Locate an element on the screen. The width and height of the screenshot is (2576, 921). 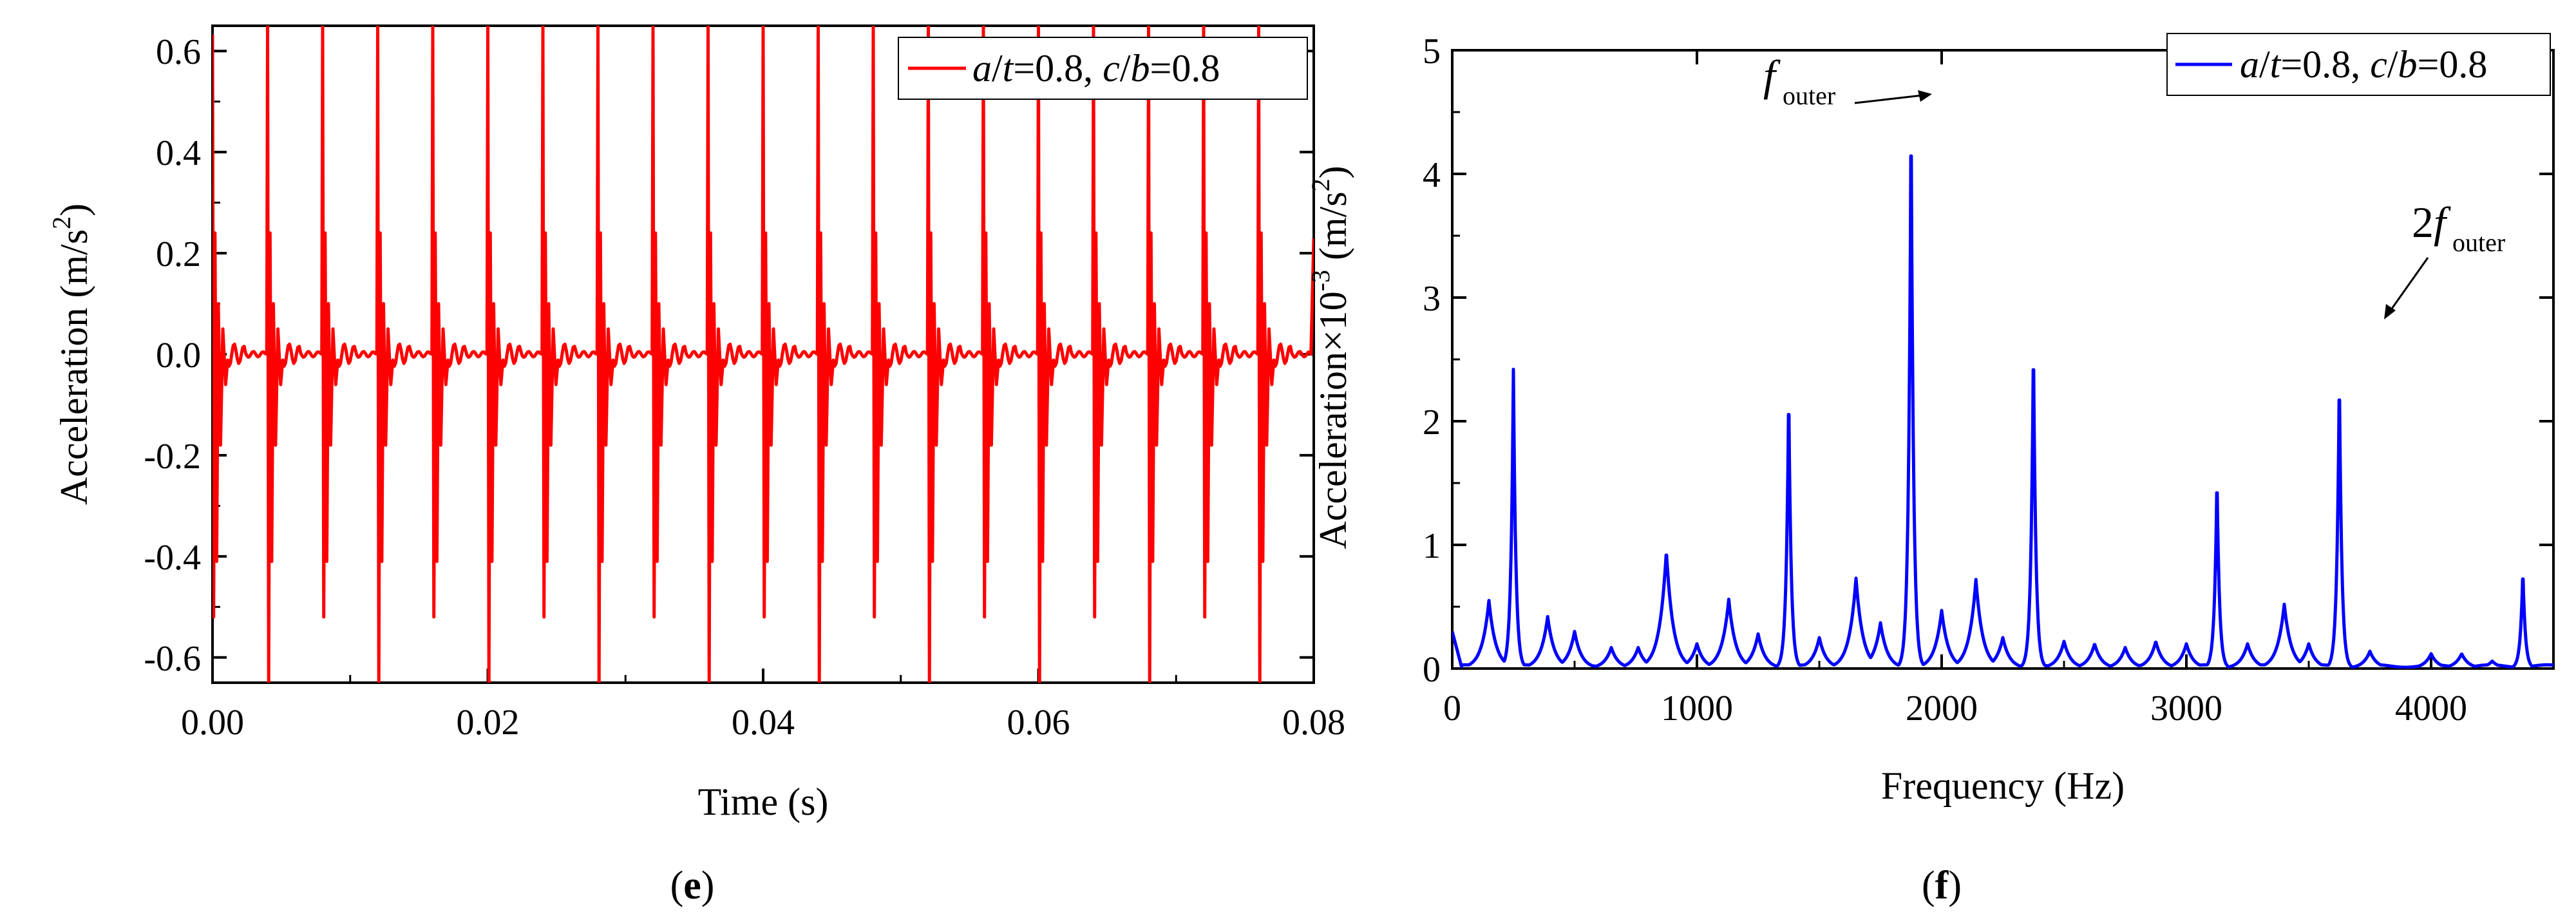
annotation-2f-outer-arrowhead is located at coordinates (2390, 311).